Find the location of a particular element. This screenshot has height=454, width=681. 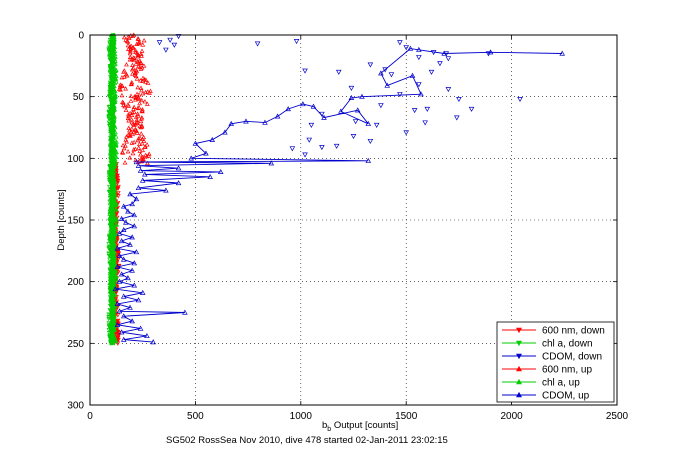

x-tick-label: 1500 is located at coordinates (406, 416).